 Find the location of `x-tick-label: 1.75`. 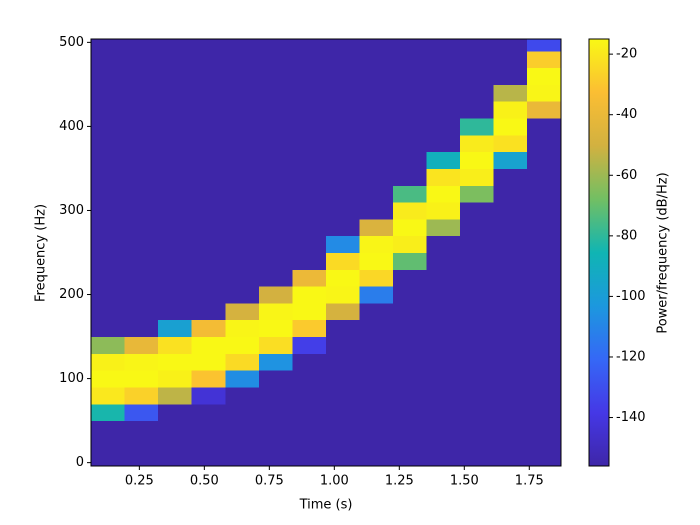

x-tick-label: 1.75 is located at coordinates (529, 481).